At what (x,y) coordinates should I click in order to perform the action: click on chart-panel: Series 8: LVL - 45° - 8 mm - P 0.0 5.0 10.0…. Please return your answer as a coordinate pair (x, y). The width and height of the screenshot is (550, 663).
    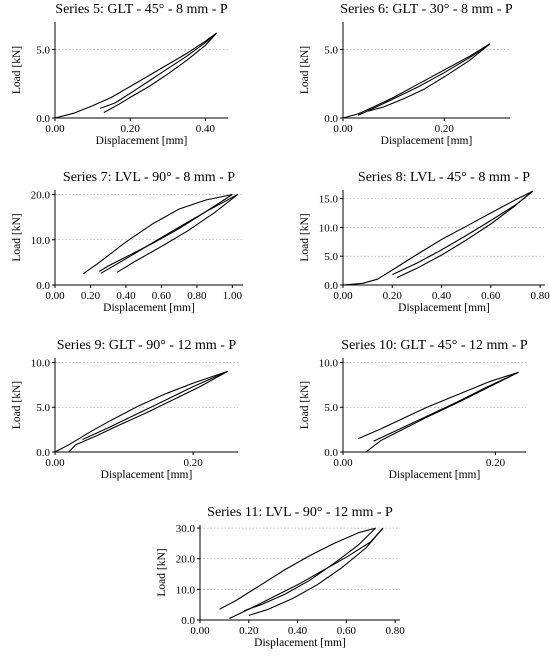
    Looking at the image, I should click on (424, 242).